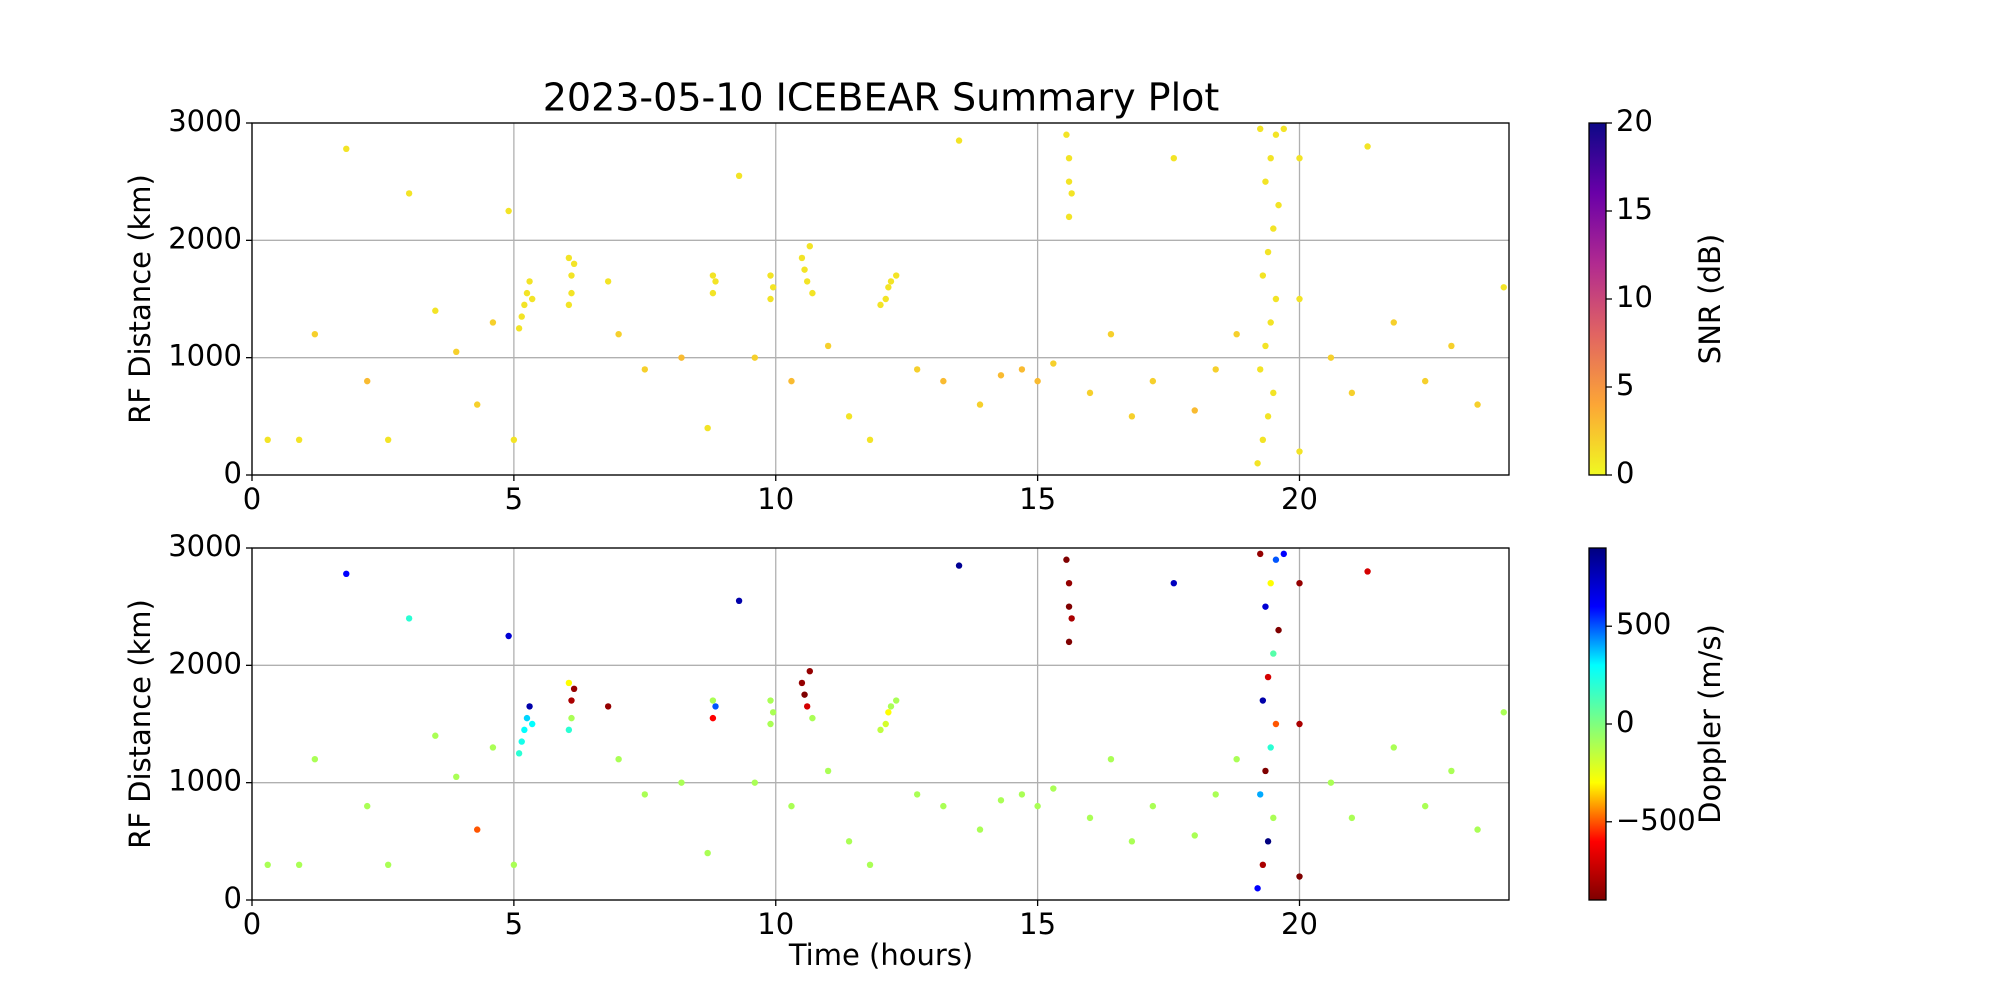 The width and height of the screenshot is (2000, 1004). I want to click on y-tick-label: 0, so click(233, 473).